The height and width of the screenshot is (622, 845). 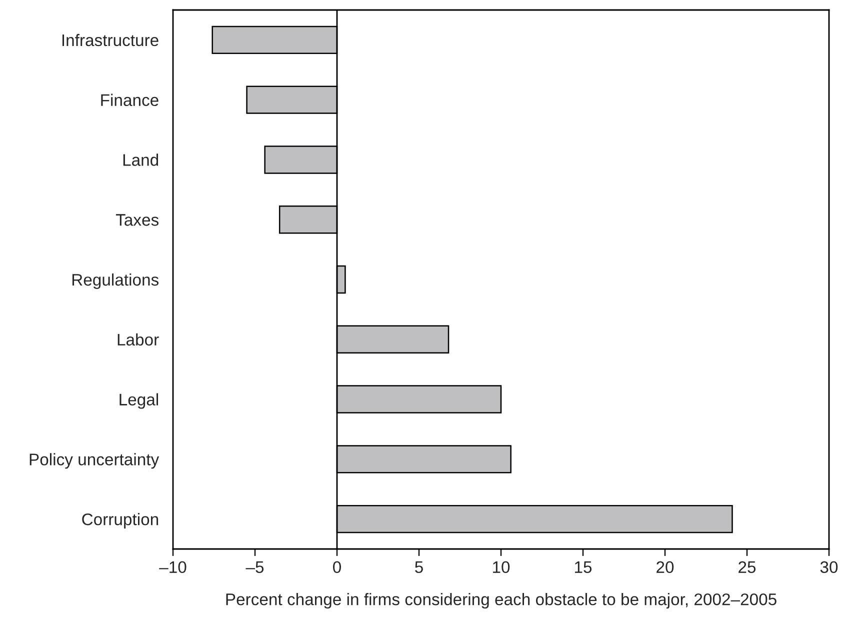 I want to click on x-tick-label: 15, so click(x=583, y=567).